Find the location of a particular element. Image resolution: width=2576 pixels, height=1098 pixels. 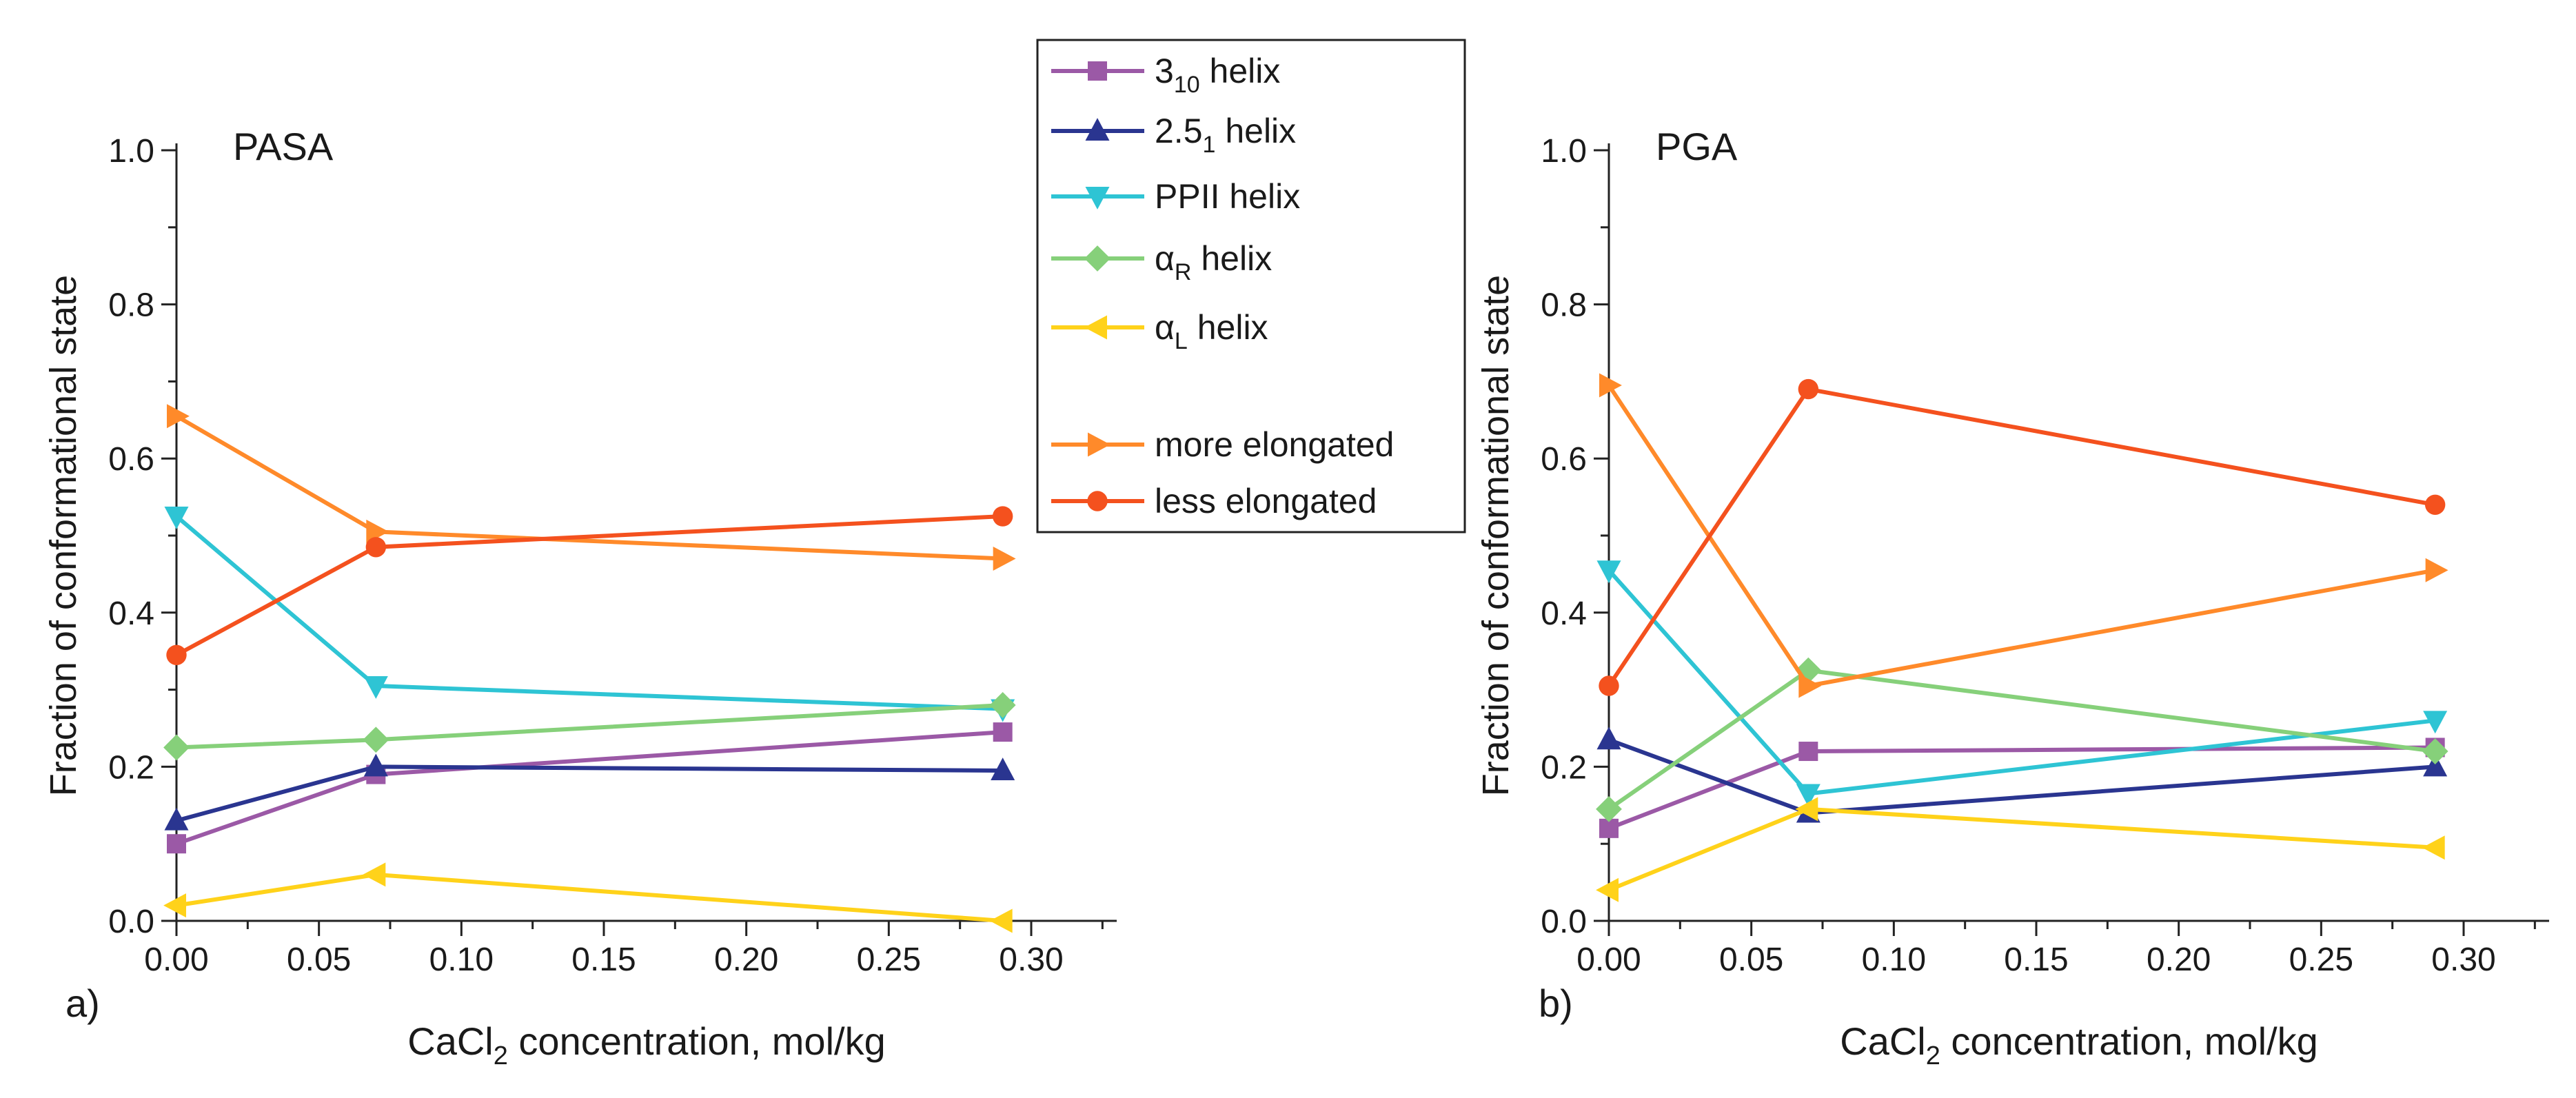

legend-item-ppii: PPII helix is located at coordinates (1175, 196).